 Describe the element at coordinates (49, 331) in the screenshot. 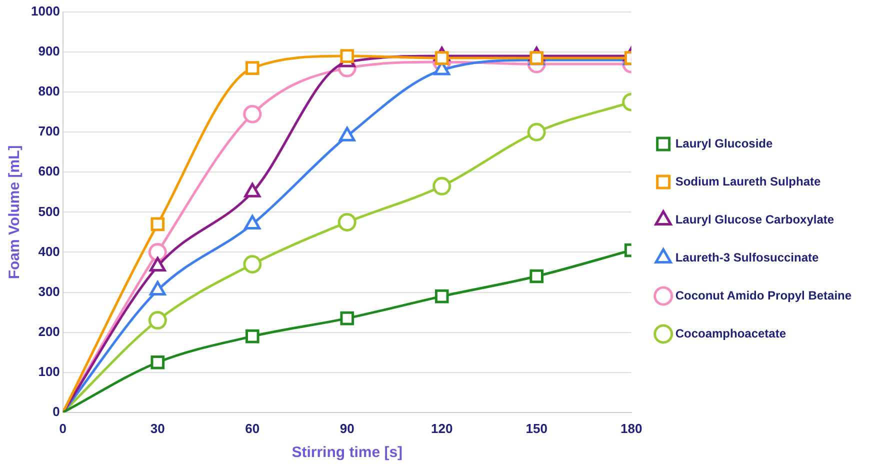

I see `y-tick-label: 200` at that location.